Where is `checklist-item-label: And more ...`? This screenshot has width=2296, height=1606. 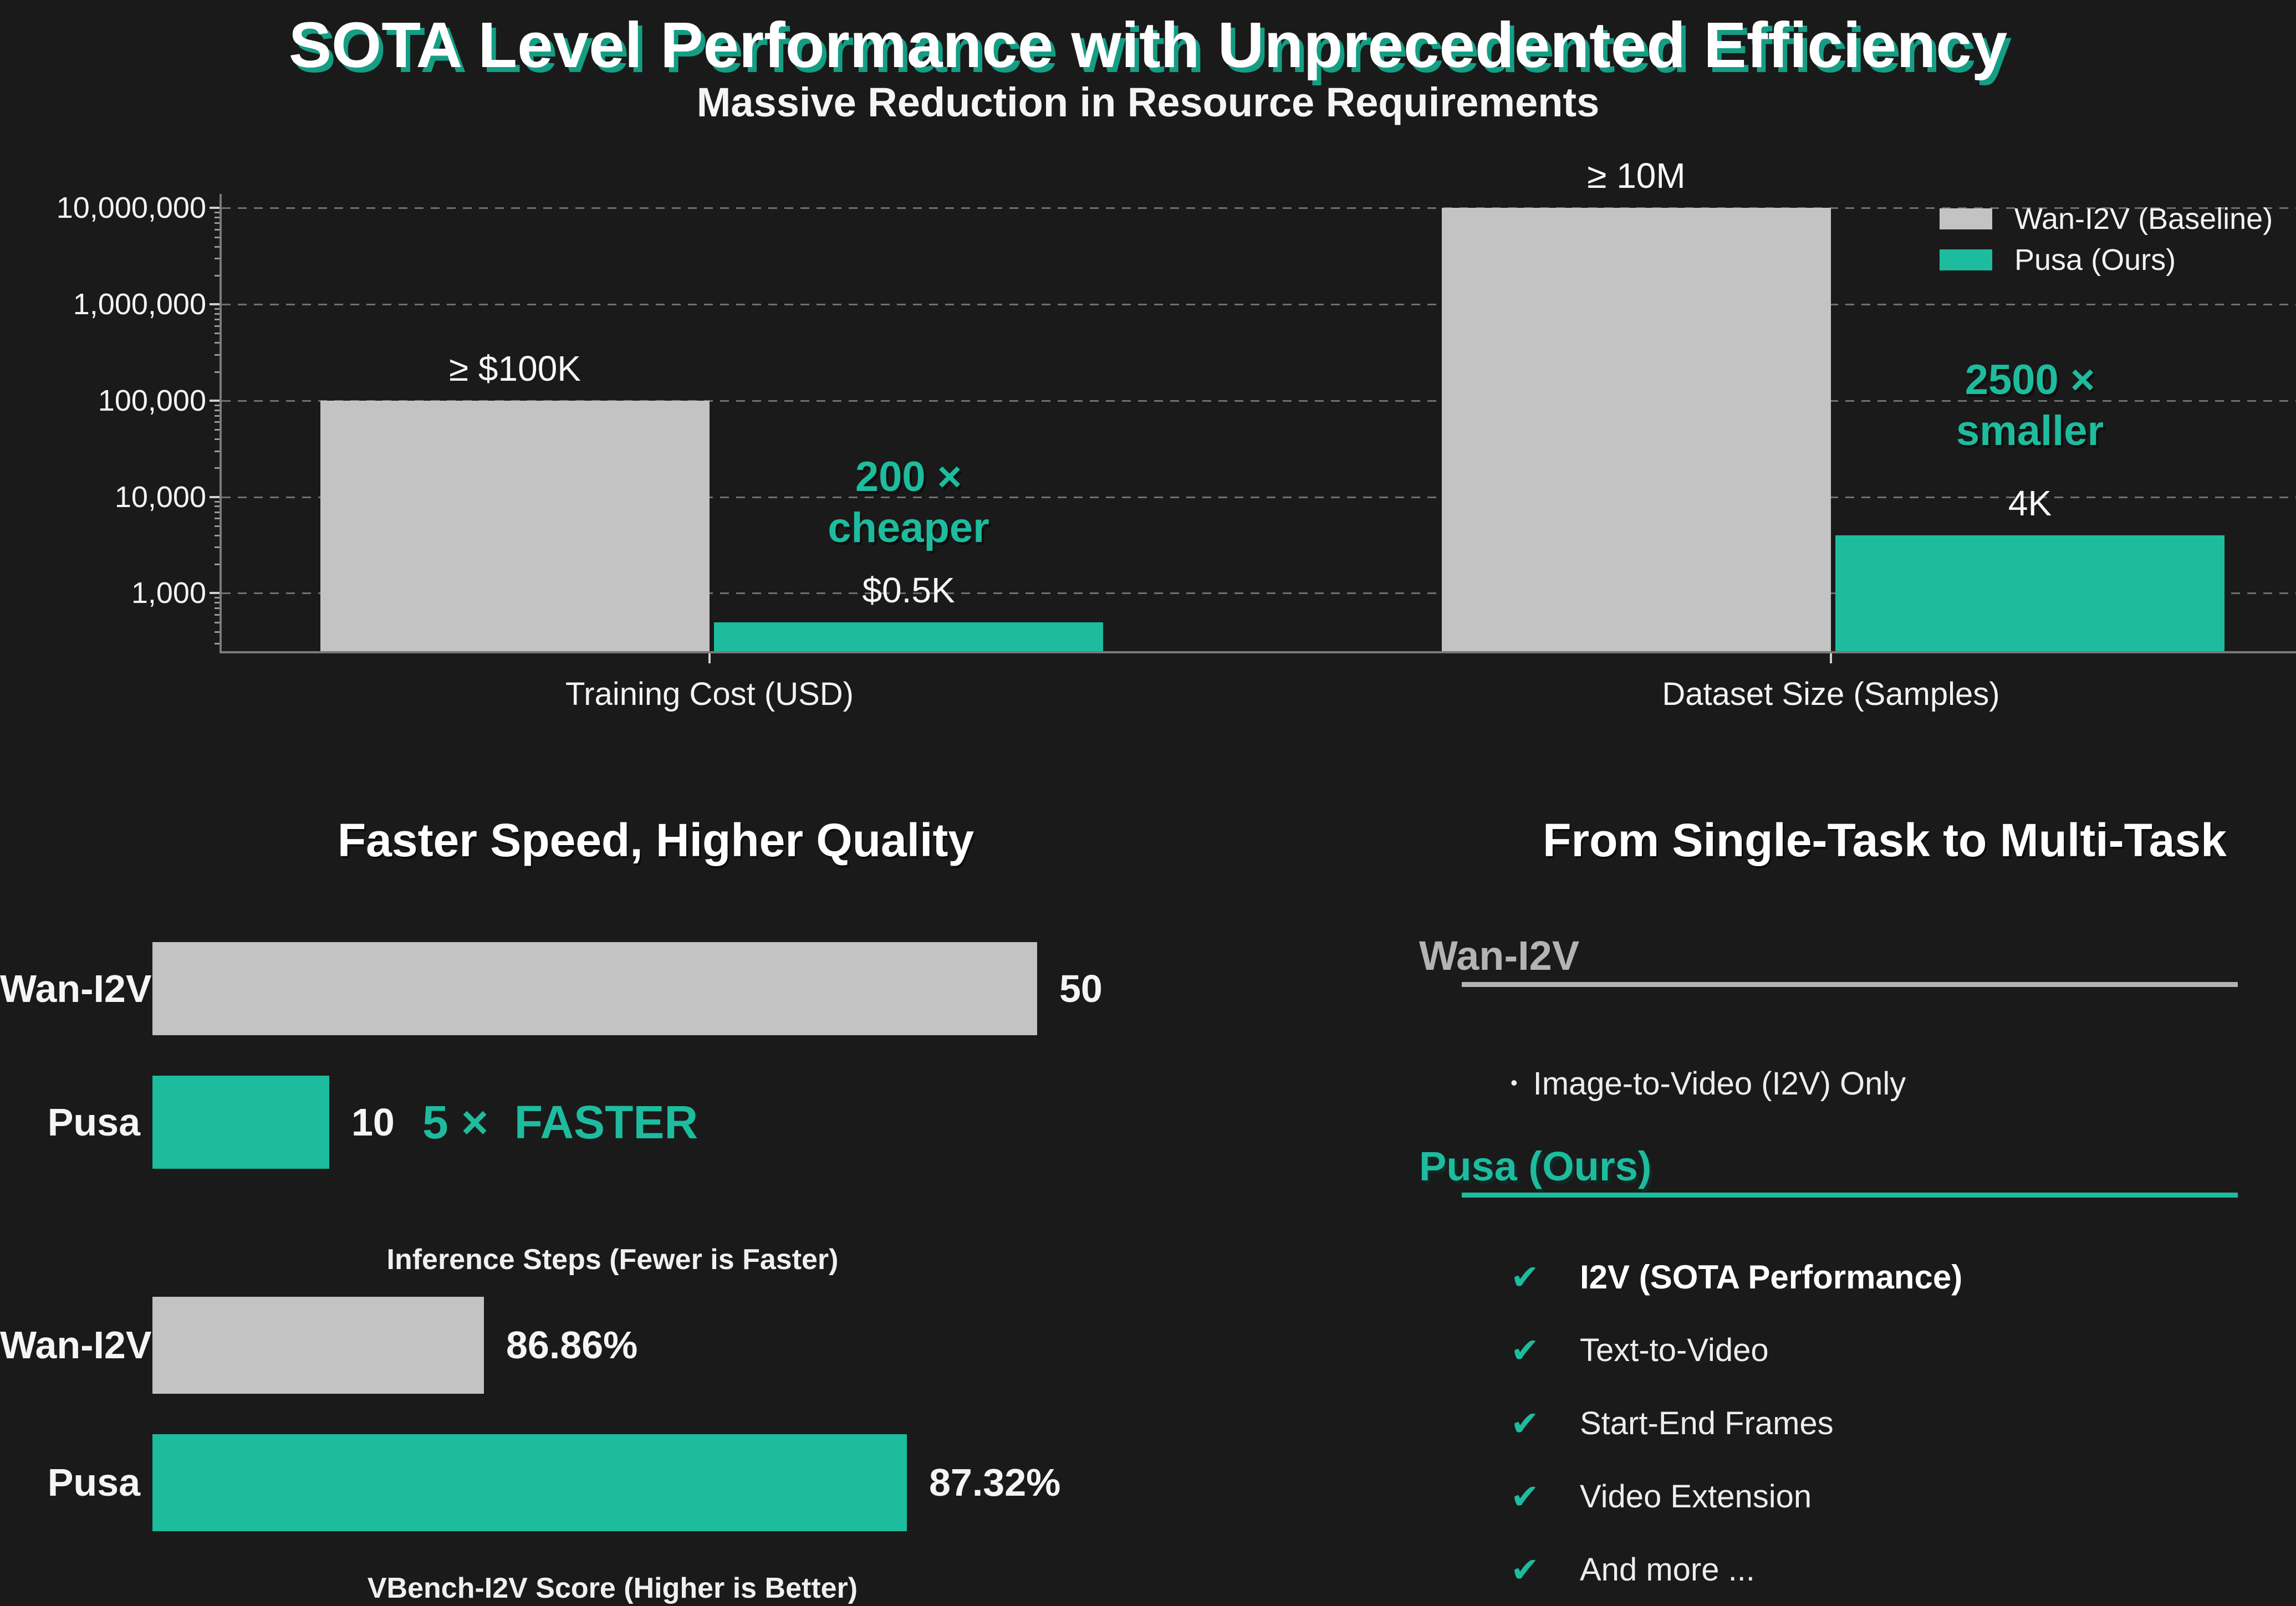 checklist-item-label: And more ... is located at coordinates (1667, 1570).